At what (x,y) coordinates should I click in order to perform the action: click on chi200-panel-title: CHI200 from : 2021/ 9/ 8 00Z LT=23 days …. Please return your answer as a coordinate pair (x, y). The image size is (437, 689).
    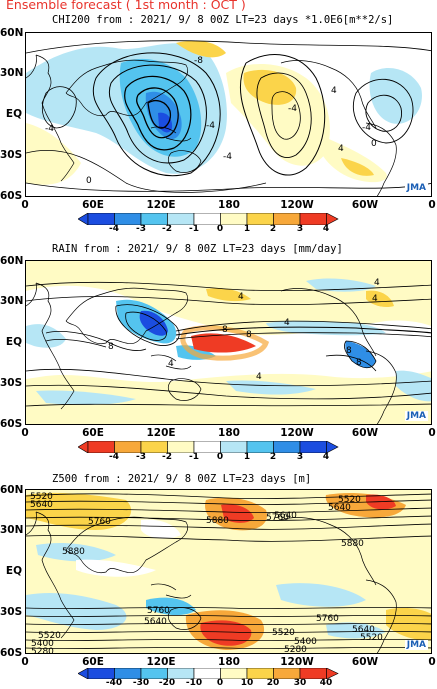
    Looking at the image, I should click on (223, 20).